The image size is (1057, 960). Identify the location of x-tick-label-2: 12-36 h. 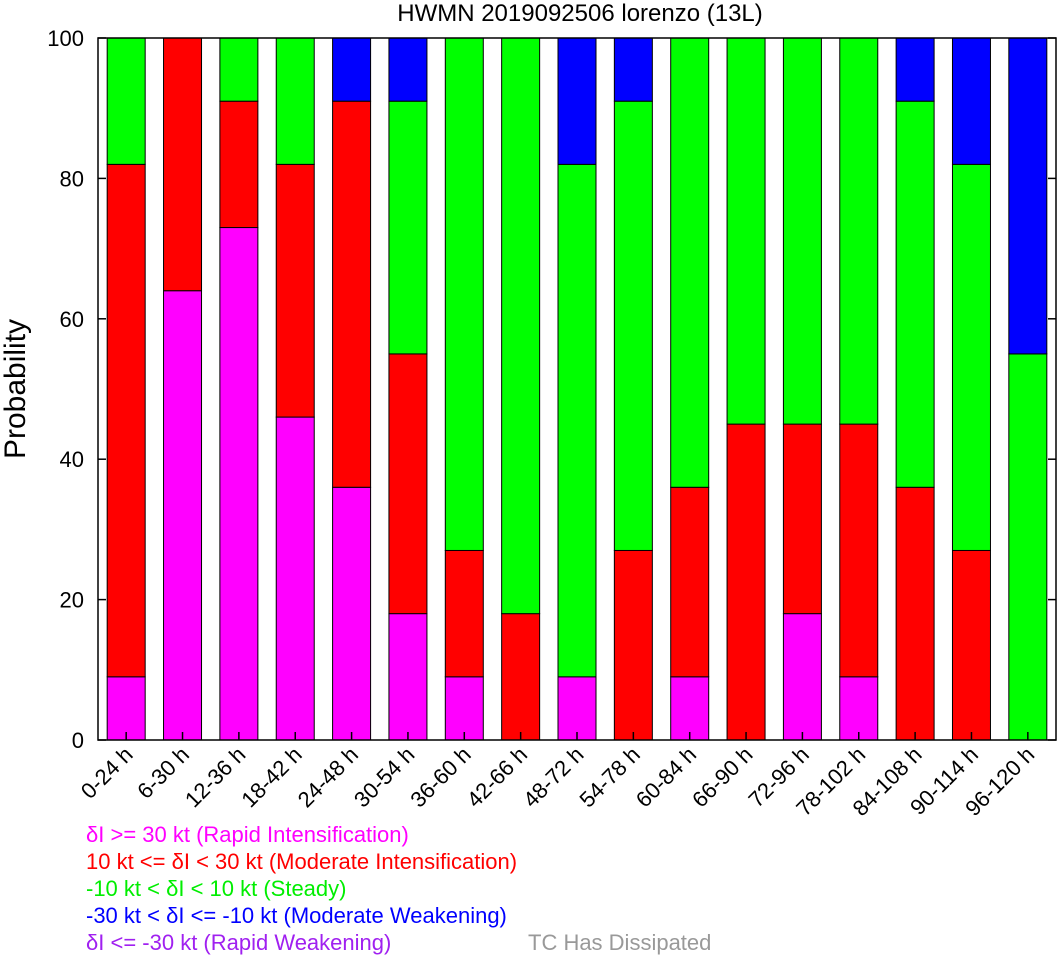
(215, 777).